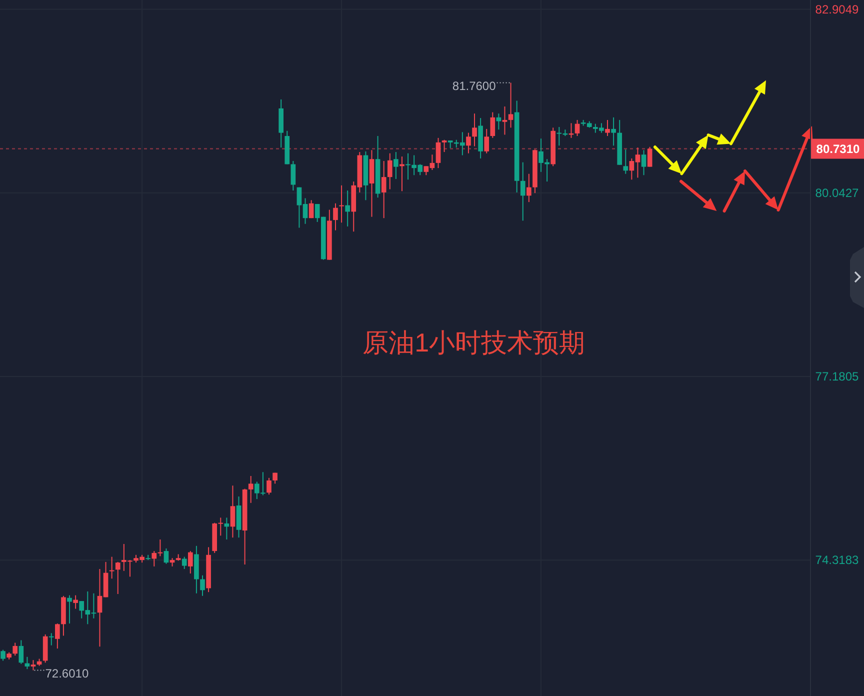 The image size is (864, 696). Describe the element at coordinates (837, 377) in the screenshot. I see `y-tick-label: 77.1805` at that location.